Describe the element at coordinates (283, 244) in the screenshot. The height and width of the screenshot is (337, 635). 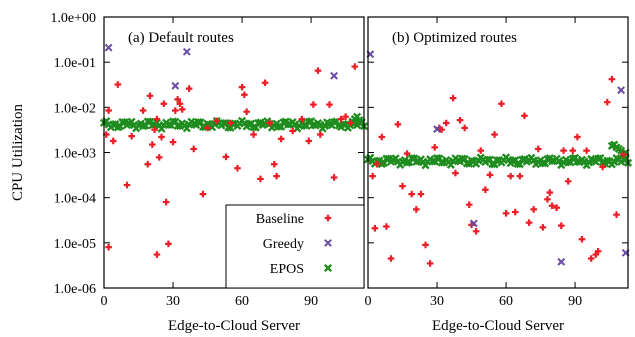
I see `legend-label: Greedy` at that location.